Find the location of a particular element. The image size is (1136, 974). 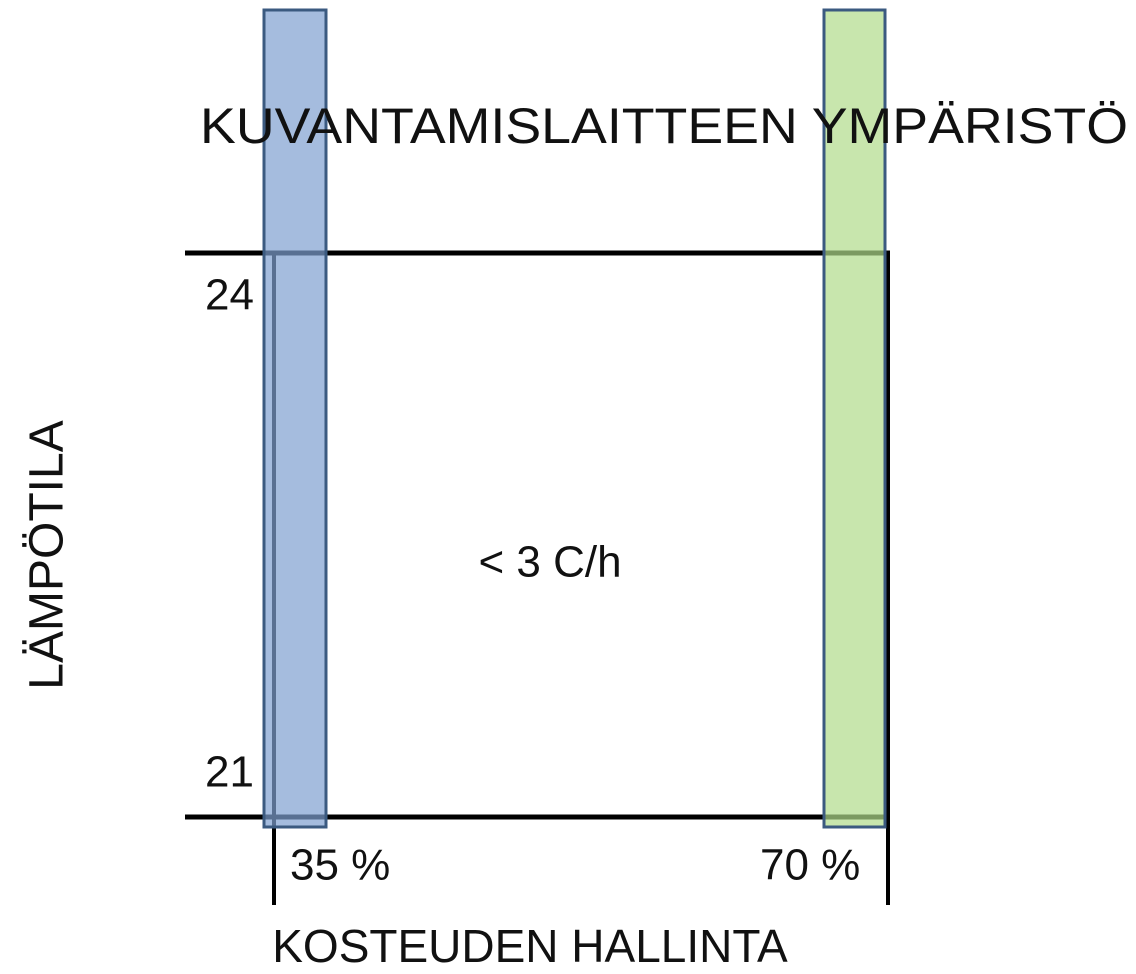

x-right-label: 70 % is located at coordinates (810, 865).